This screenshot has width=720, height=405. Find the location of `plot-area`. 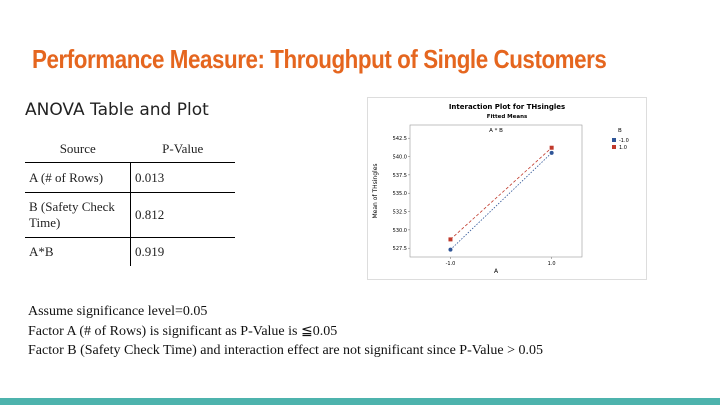

plot-area is located at coordinates (496, 191).